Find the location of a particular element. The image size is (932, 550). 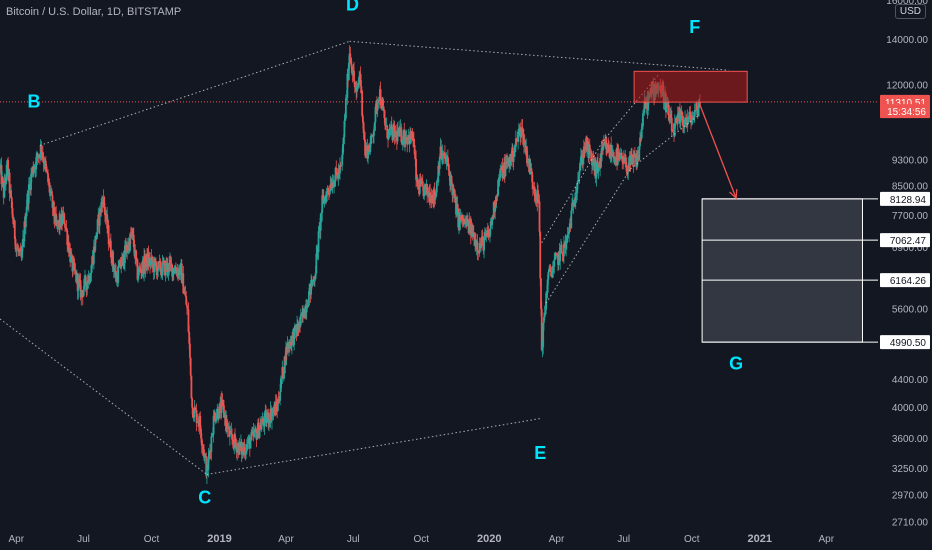

price-tick-label: 4000.00 is located at coordinates (910, 408).